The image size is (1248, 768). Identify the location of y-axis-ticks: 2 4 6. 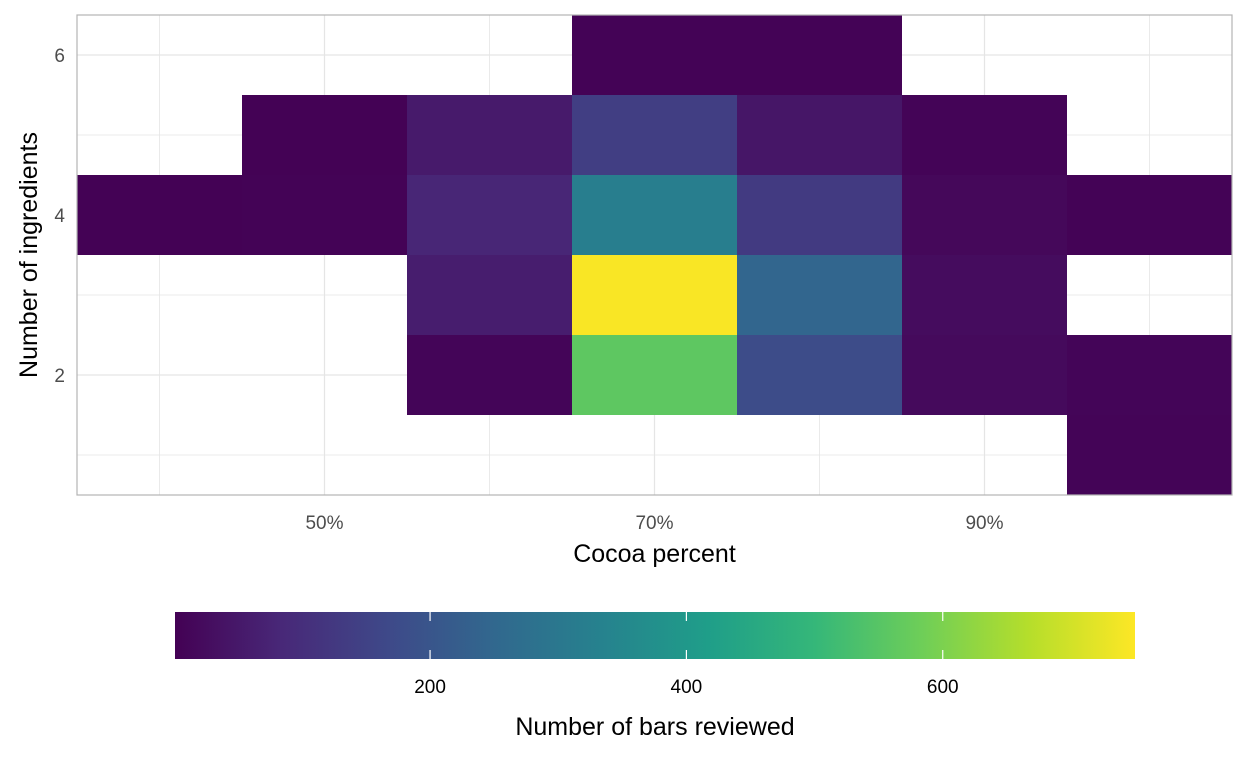
(59, 216).